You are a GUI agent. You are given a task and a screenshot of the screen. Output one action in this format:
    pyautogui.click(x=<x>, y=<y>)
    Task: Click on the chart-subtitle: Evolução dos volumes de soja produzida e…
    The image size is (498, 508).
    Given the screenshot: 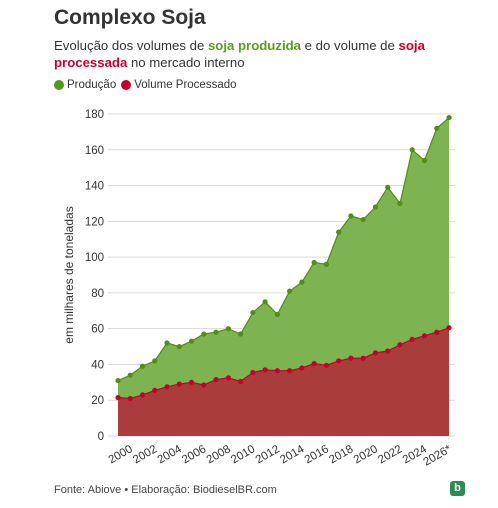 What is the action you would take?
    pyautogui.click(x=254, y=54)
    